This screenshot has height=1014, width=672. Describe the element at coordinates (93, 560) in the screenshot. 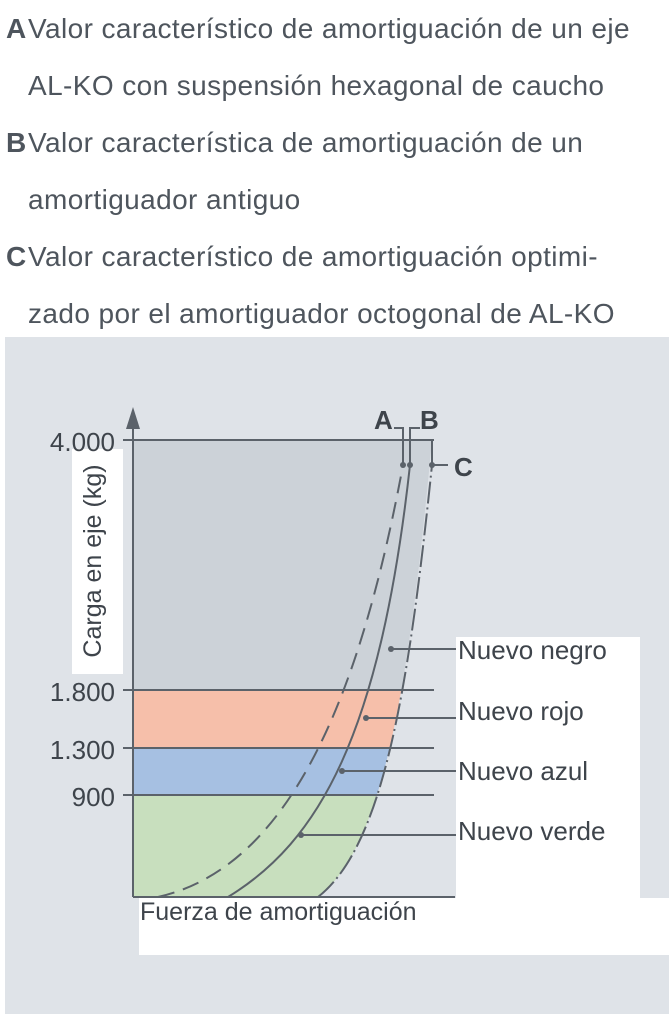

I see `y-axis-label: Carga en eje (kg)` at that location.